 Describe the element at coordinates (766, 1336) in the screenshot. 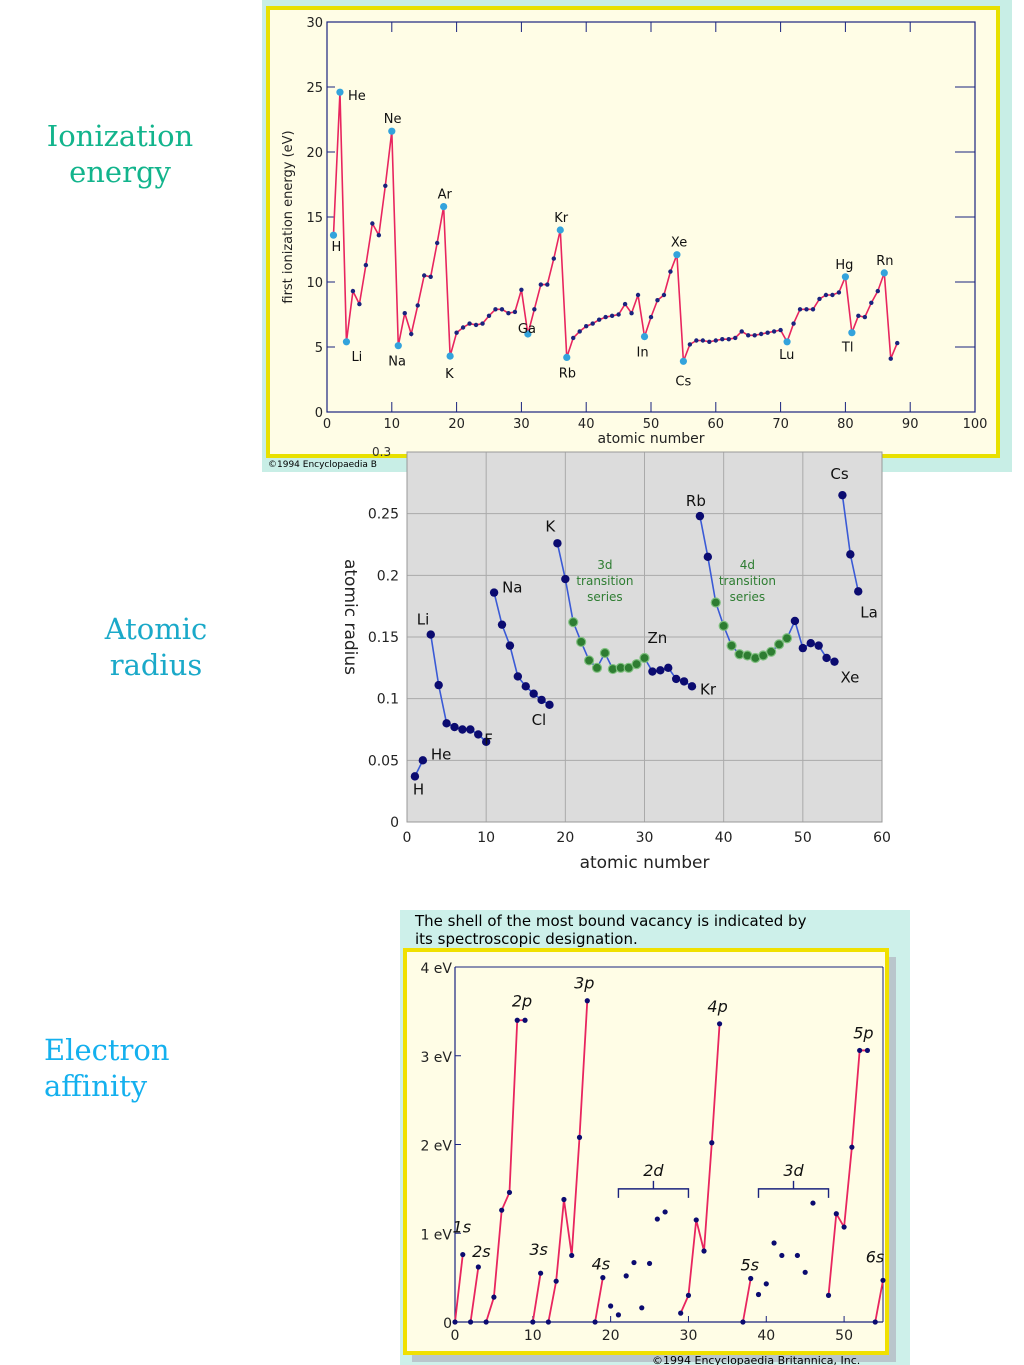

I see `ea-x-tick-label: 40` at that location.